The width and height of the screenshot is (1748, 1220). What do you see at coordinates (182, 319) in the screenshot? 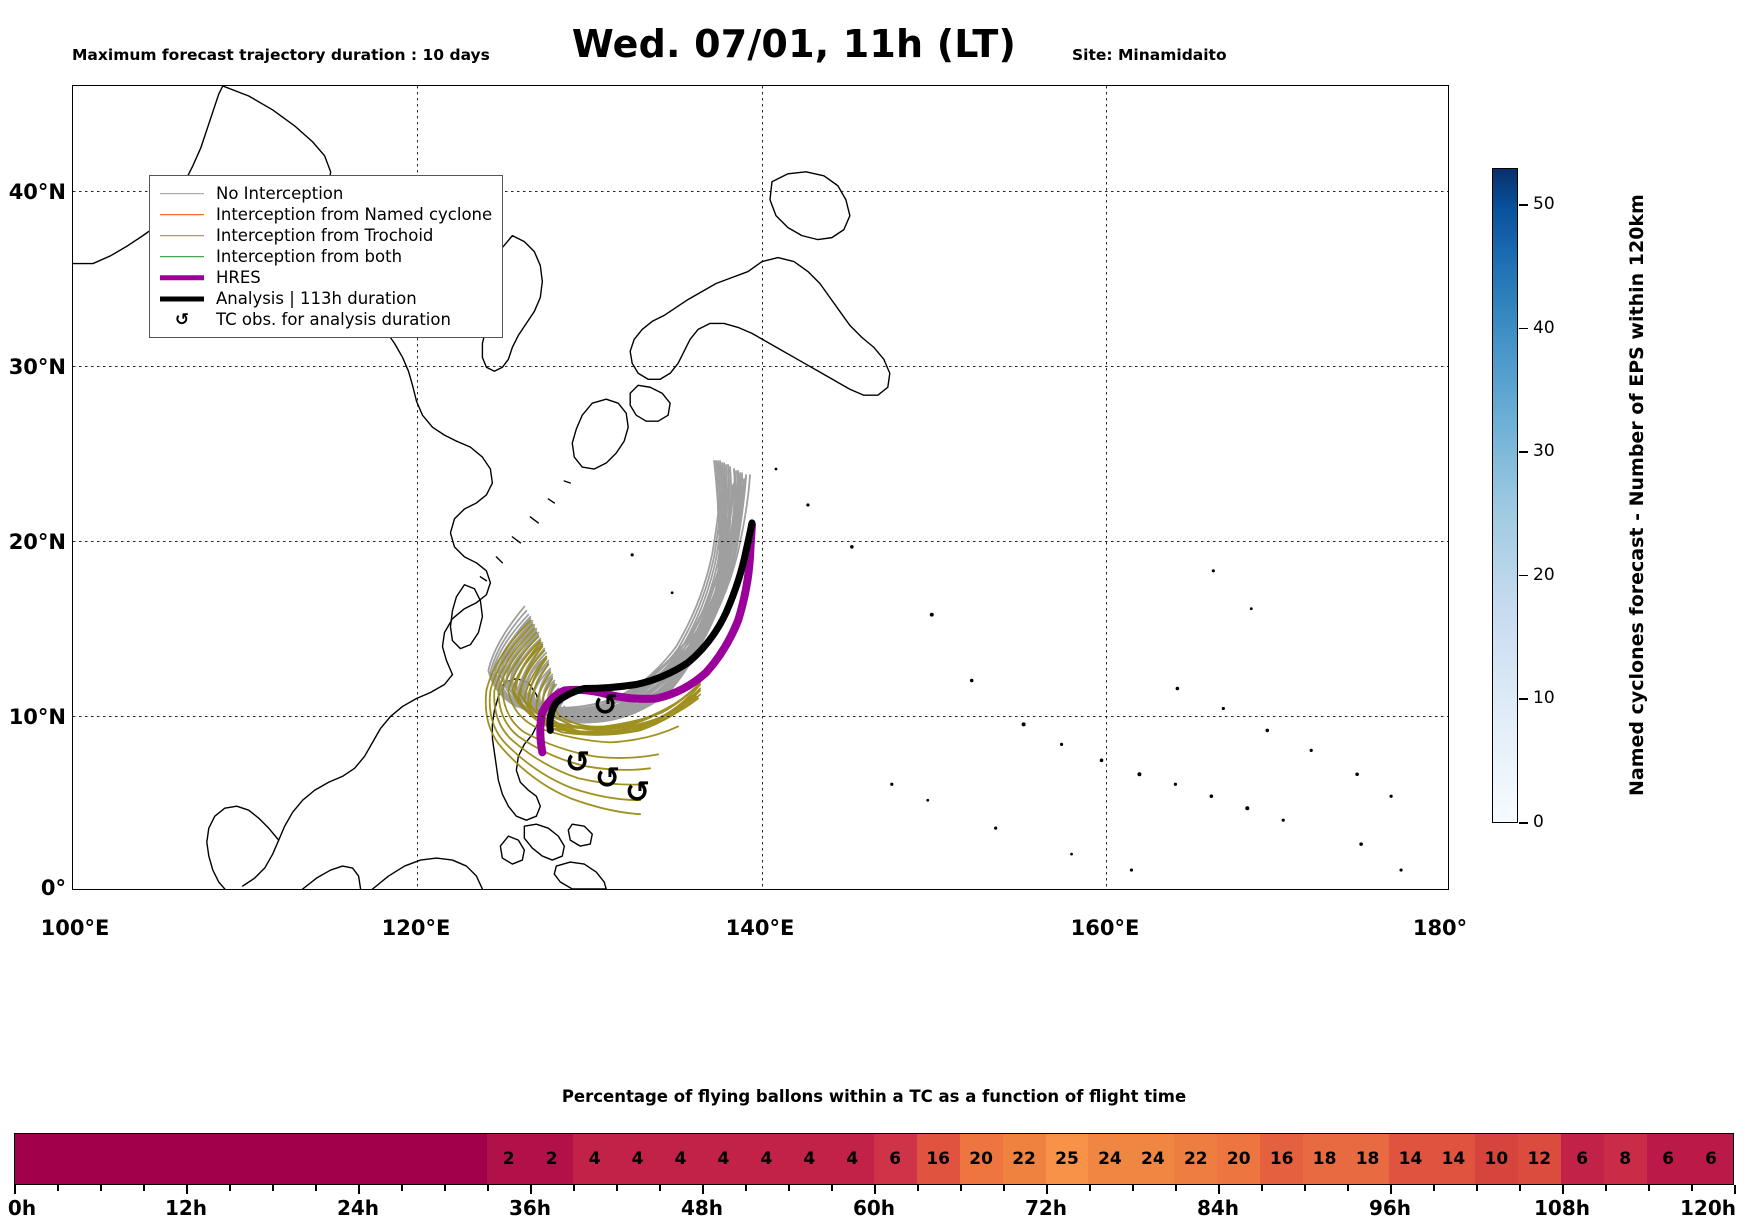
I see `cyclone-icon: ↺` at bounding box center [182, 319].